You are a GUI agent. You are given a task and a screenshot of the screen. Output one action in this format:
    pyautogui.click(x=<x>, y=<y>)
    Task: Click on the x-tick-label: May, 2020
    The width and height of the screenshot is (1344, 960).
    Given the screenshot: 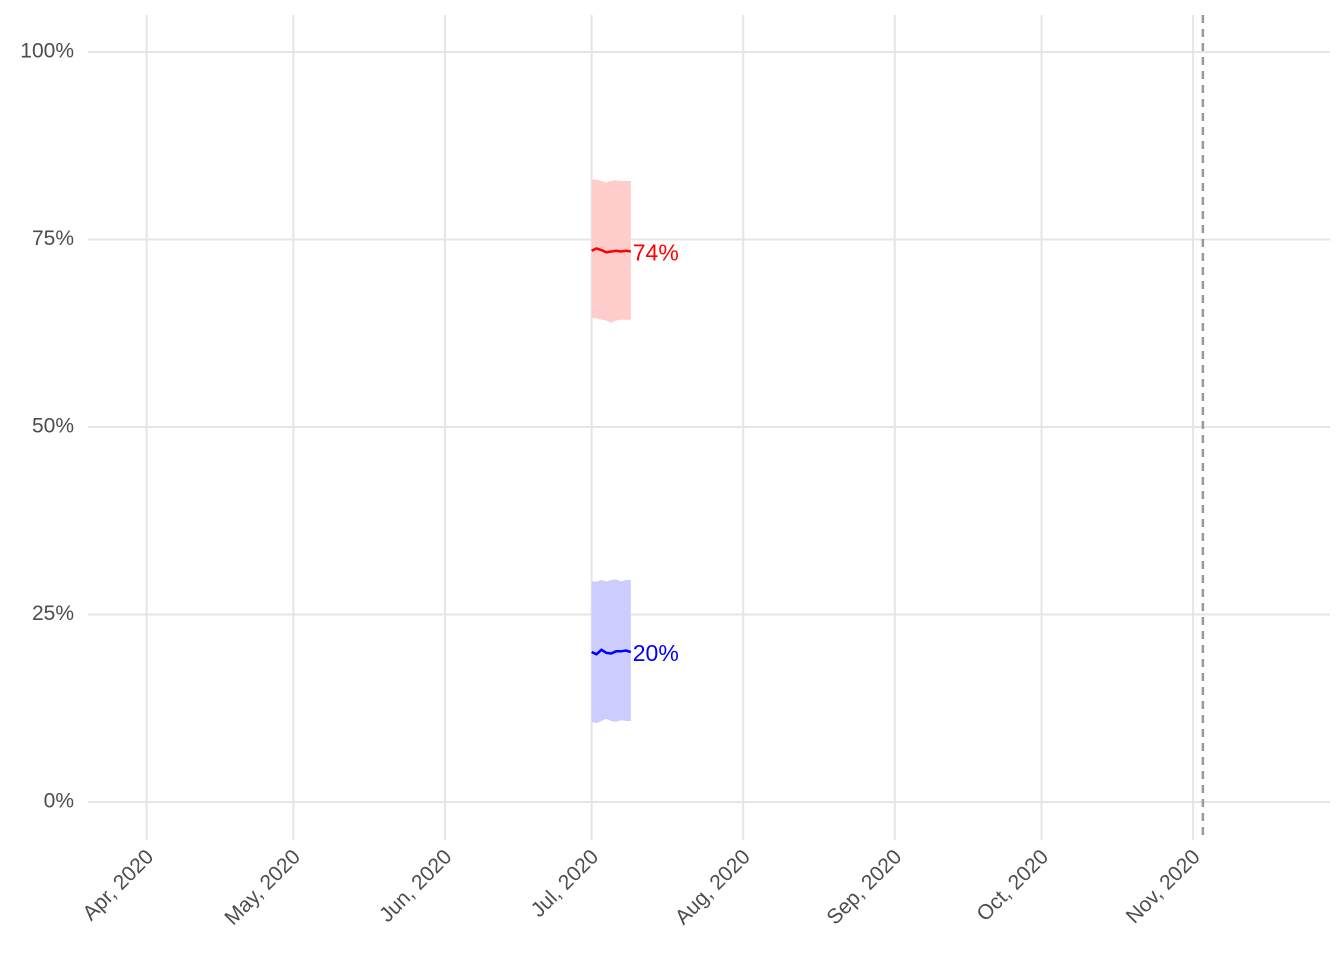 What is the action you would take?
    pyautogui.click(x=262, y=887)
    